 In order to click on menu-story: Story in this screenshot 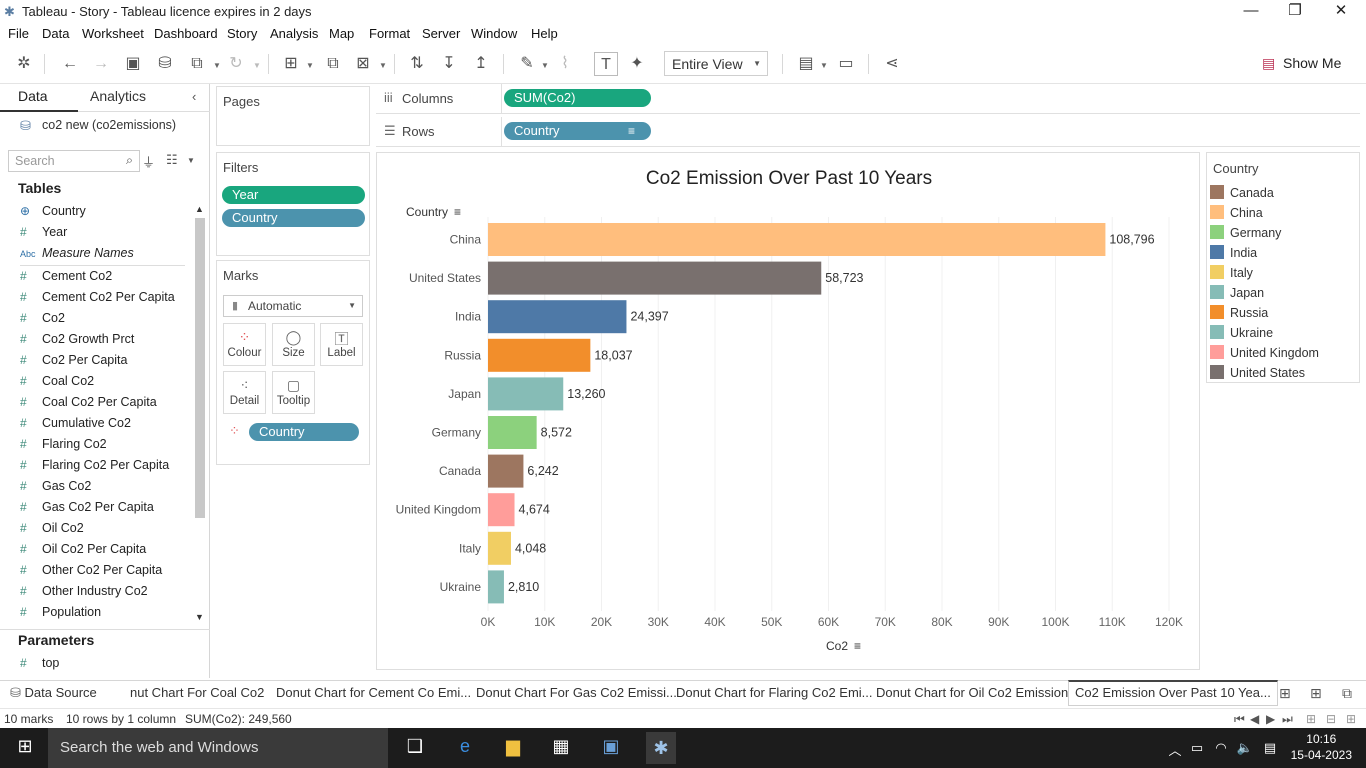, I will do `click(242, 33)`.